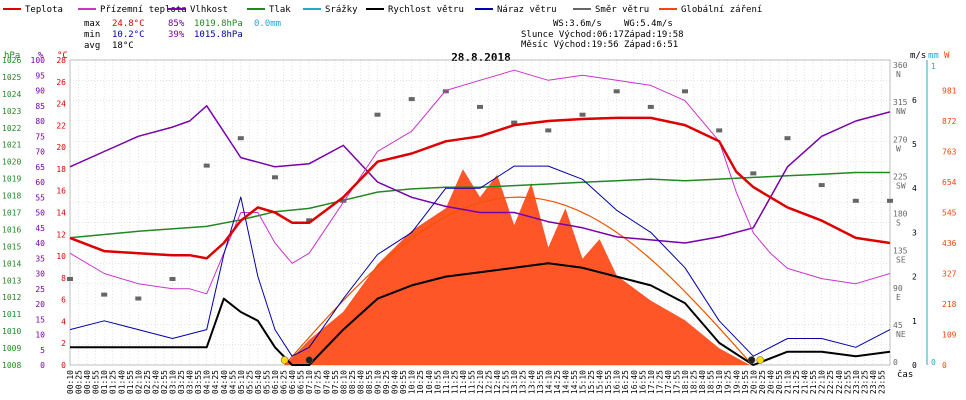 The width and height of the screenshot is (966, 400). I want to click on time-tick: 17:55, so click(677, 382).